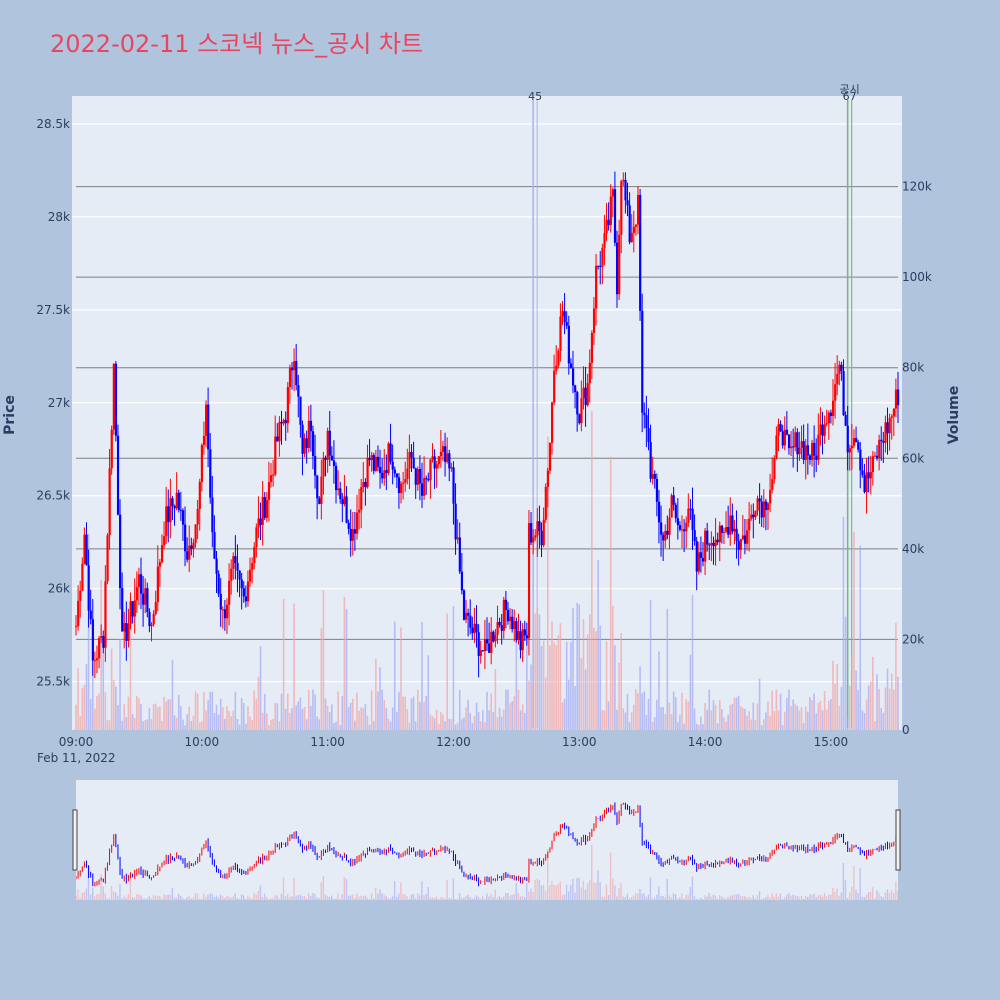  Describe the element at coordinates (917, 458) in the screenshot. I see `volume-axis: 0 20k 40k 60k 80k 100k 120k` at that location.